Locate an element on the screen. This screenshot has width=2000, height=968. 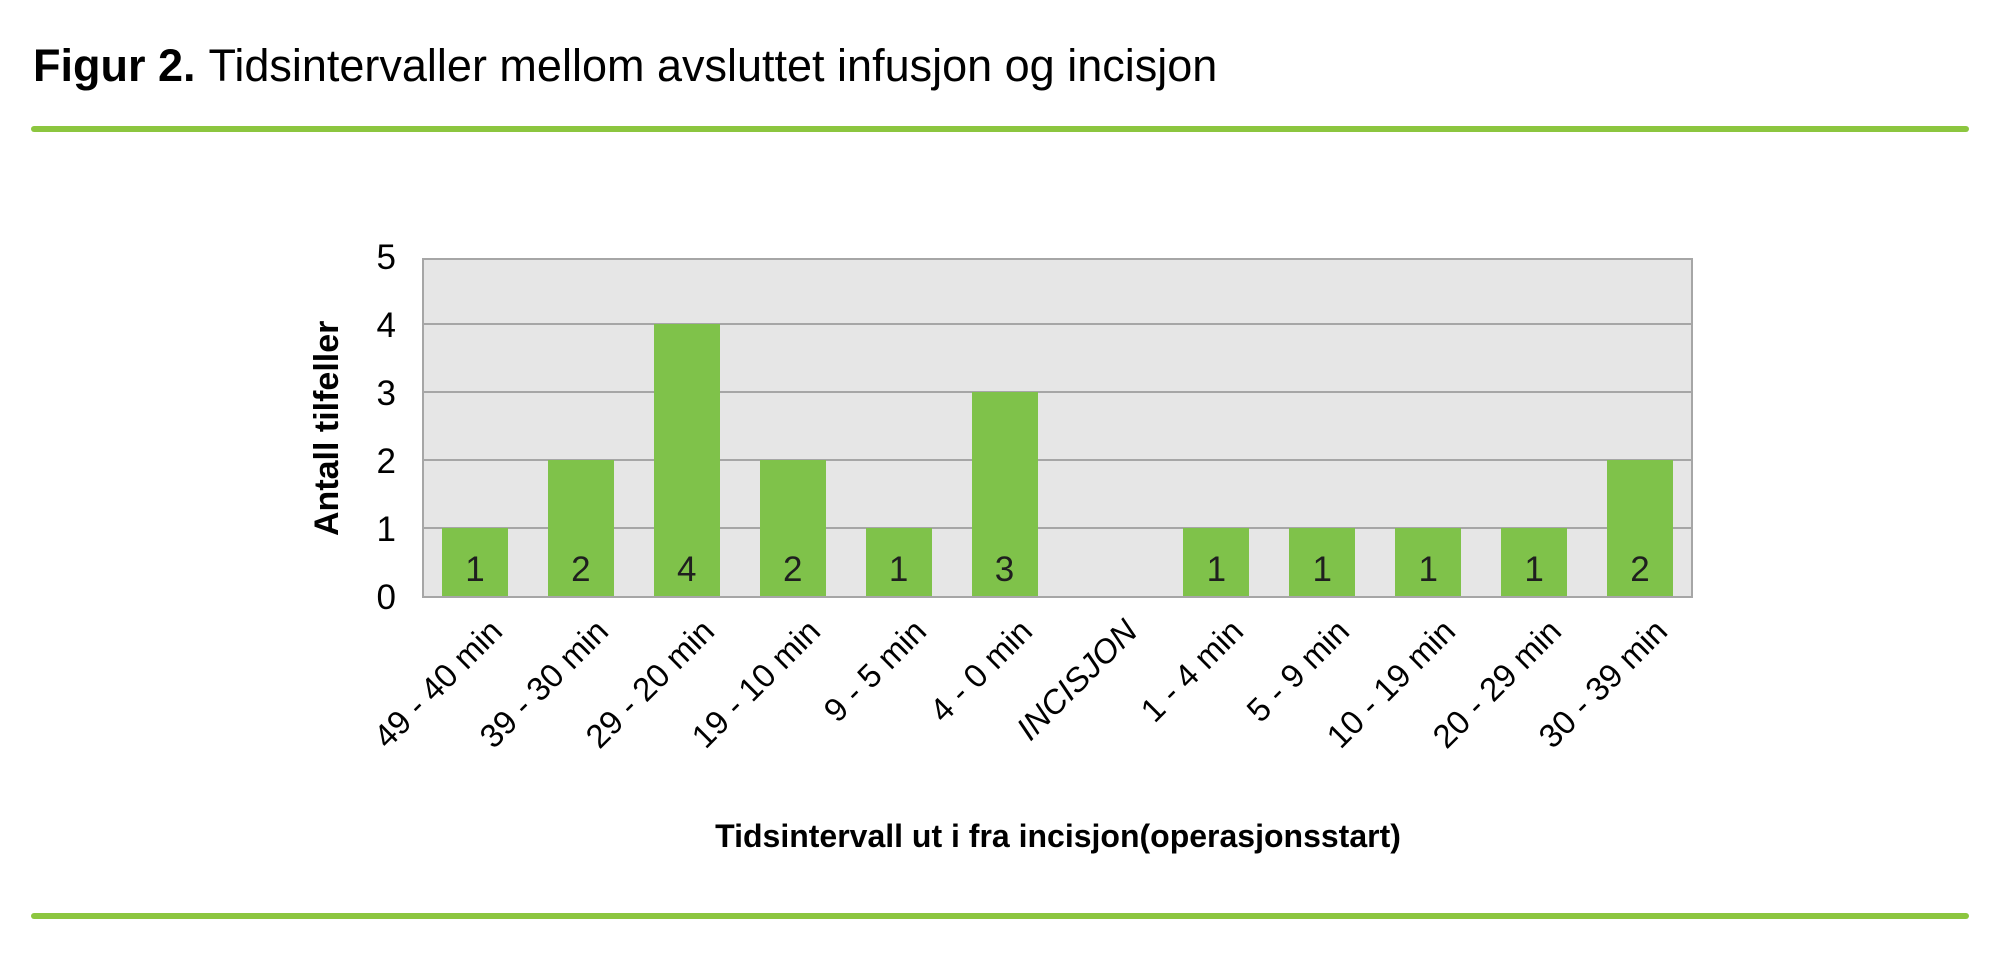
figure-title-prefix: Figur 2. is located at coordinates (114, 65).